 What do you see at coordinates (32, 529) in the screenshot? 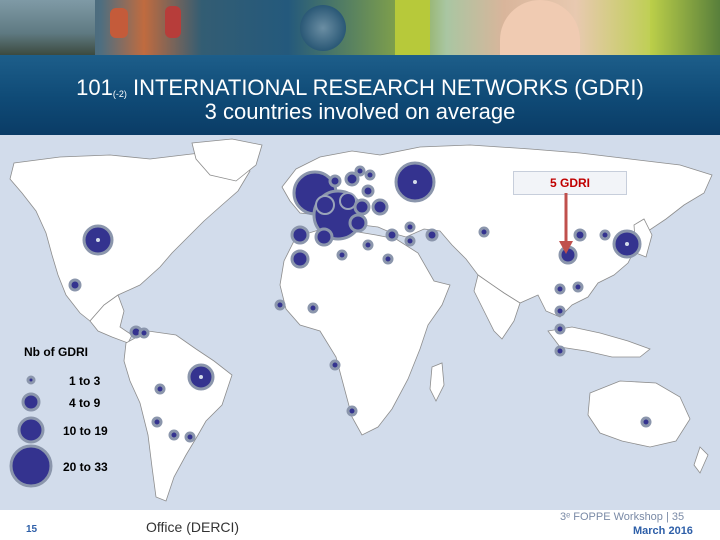
I see `page-number: 15` at bounding box center [32, 529].